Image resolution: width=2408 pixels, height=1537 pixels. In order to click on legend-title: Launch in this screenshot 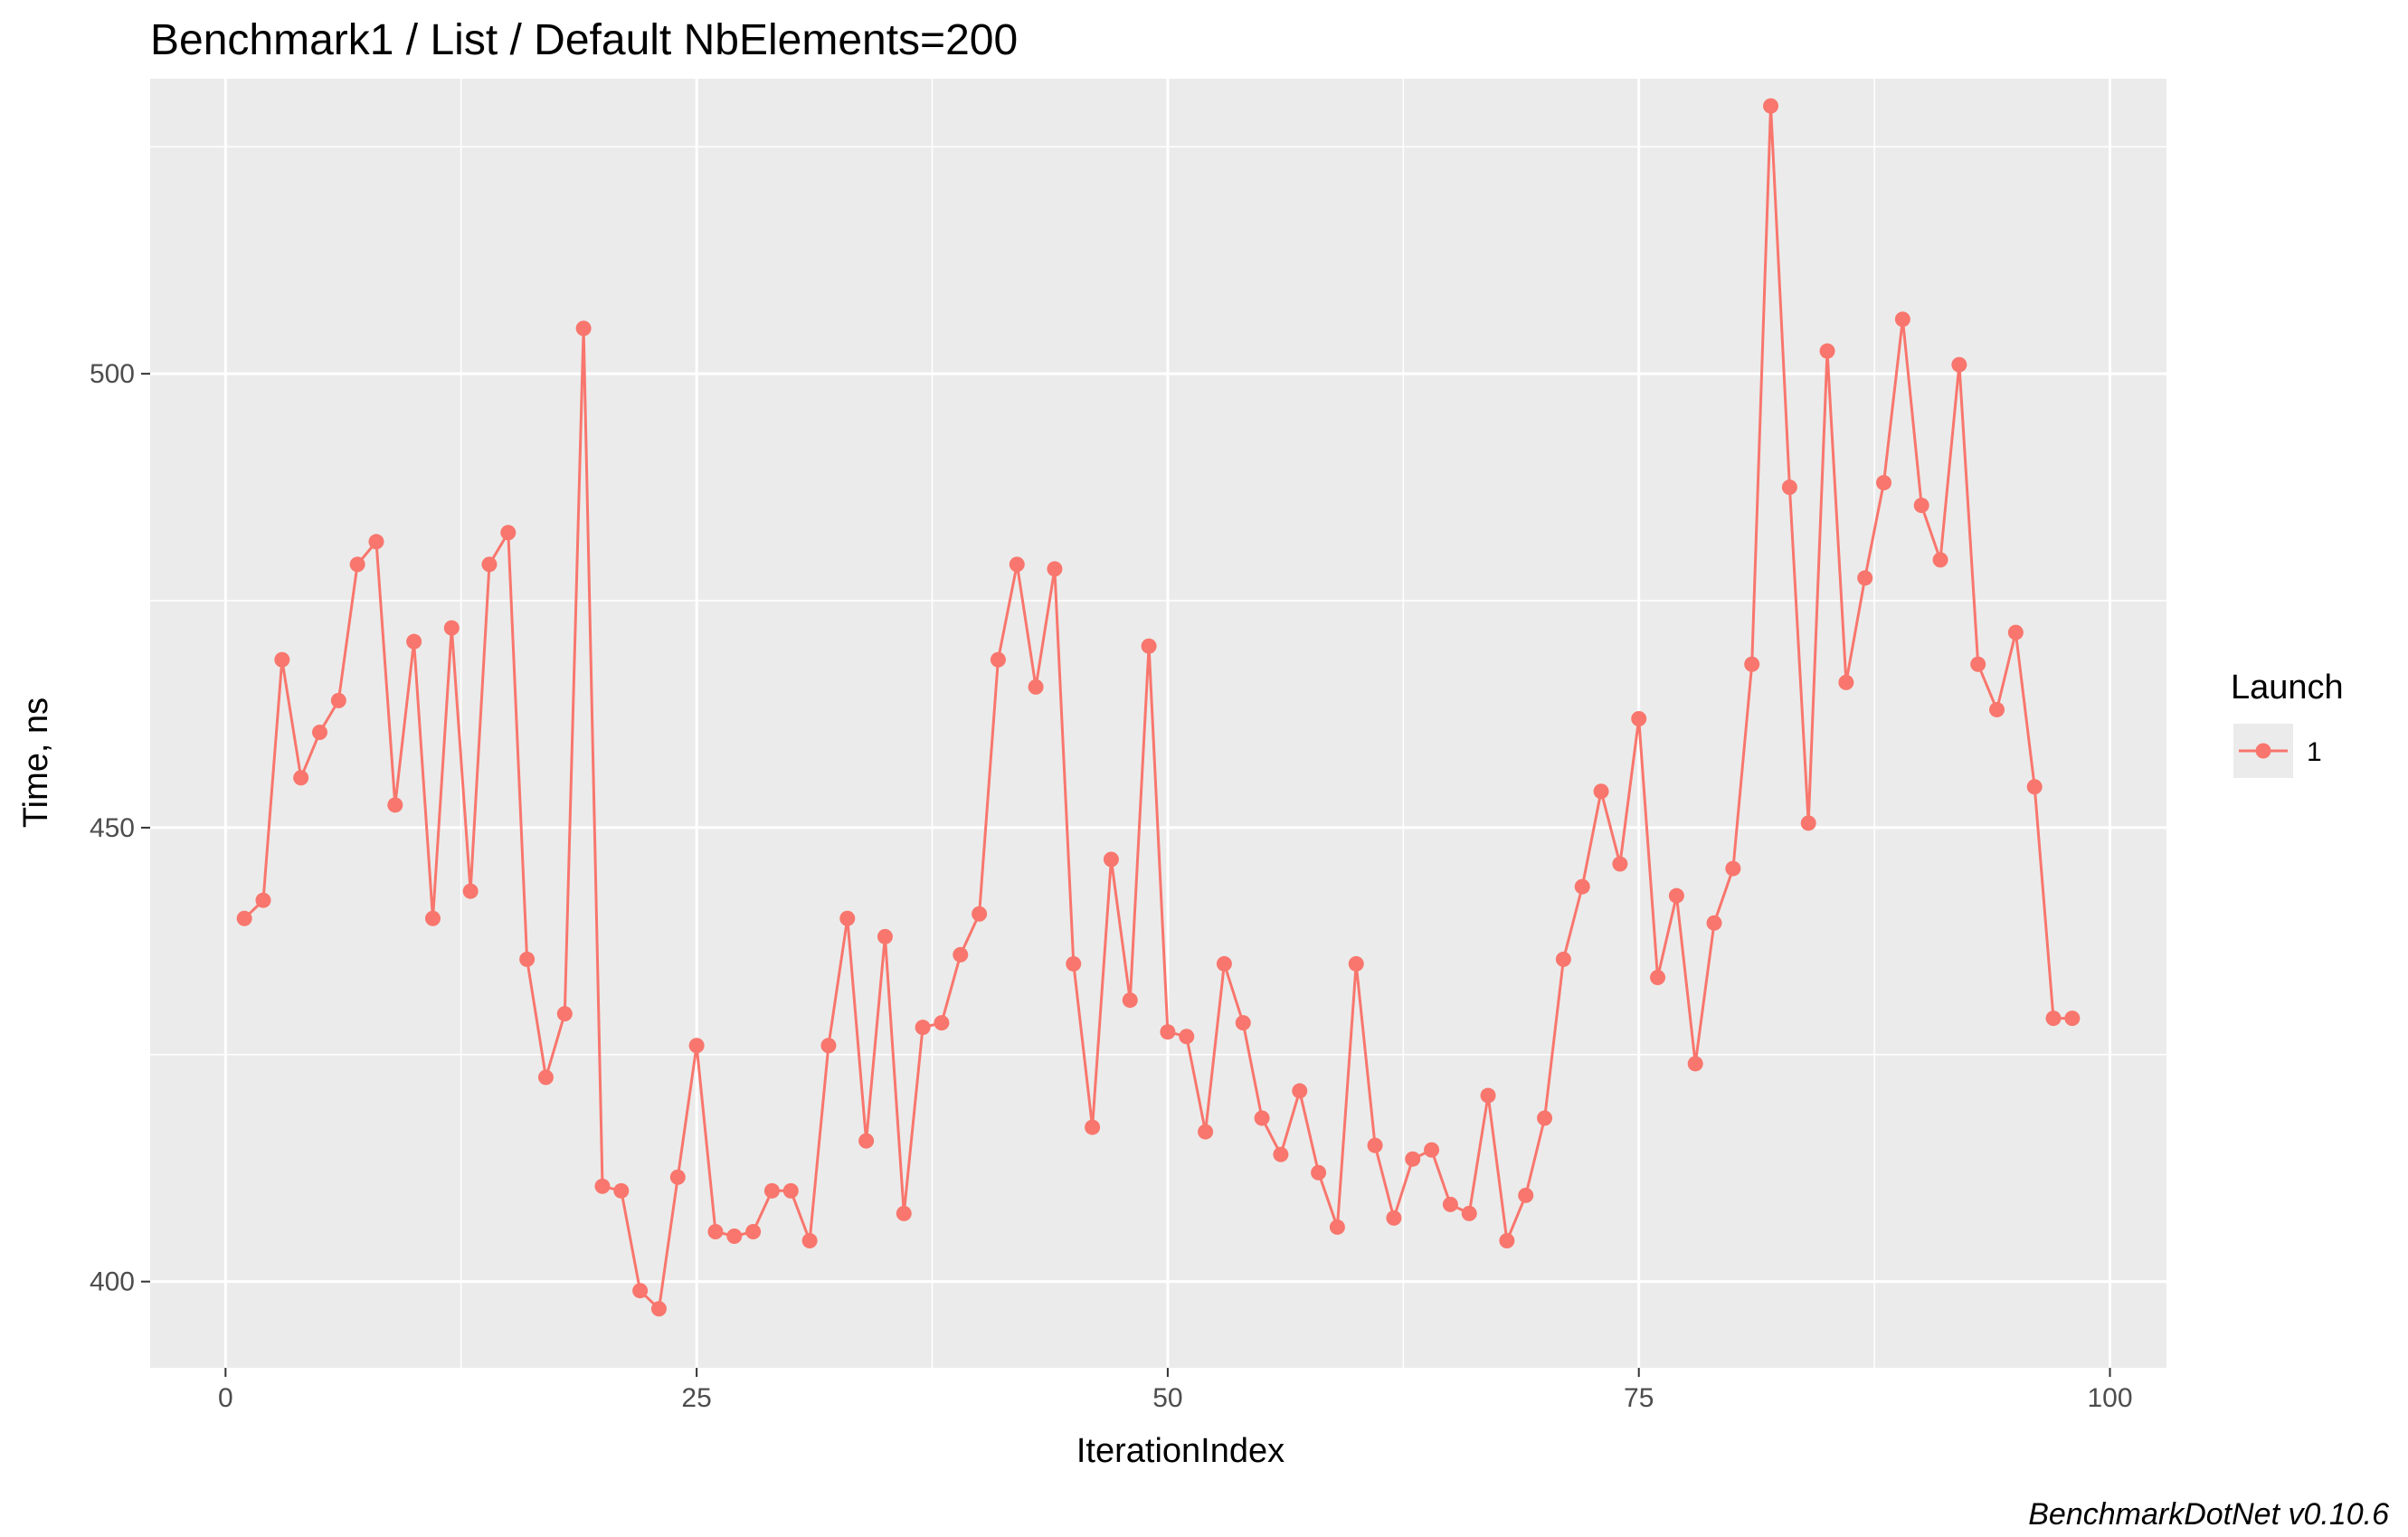, I will do `click(2287, 688)`.